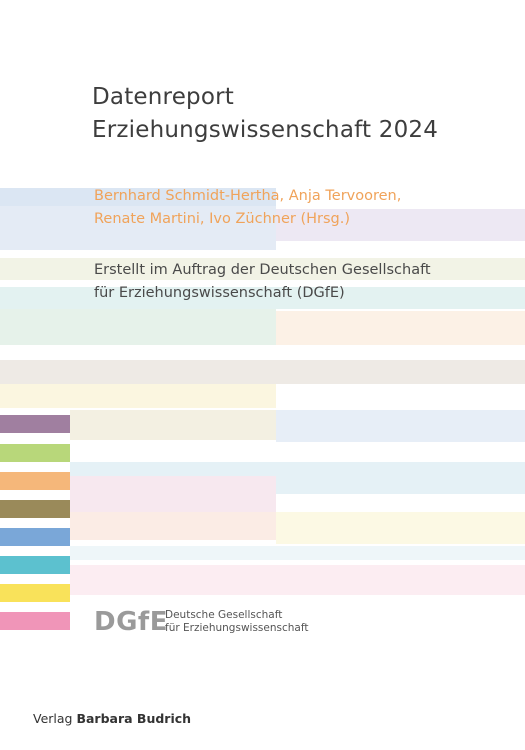  I want to click on band-cyan, so click(262, 298).